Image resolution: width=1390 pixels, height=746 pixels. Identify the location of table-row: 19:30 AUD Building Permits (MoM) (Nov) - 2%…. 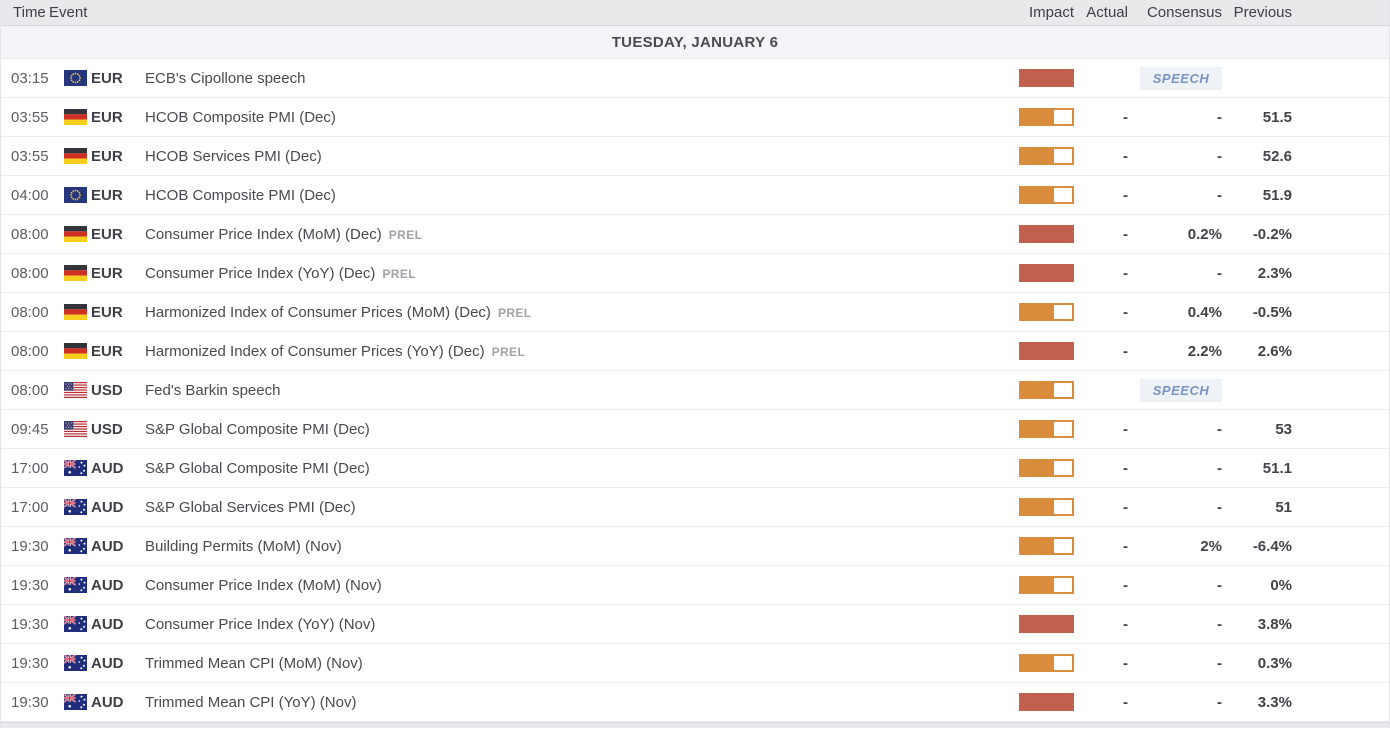
(695, 546).